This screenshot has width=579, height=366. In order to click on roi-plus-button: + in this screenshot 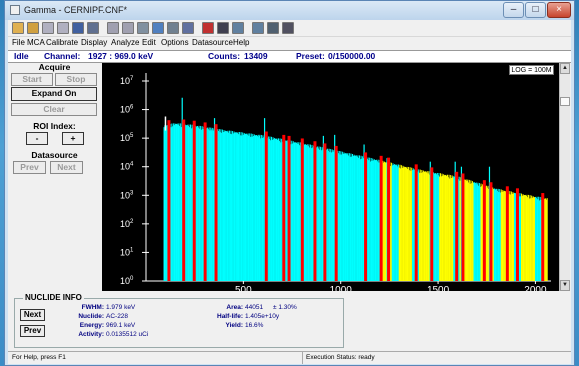, I will do `click(73, 138)`.